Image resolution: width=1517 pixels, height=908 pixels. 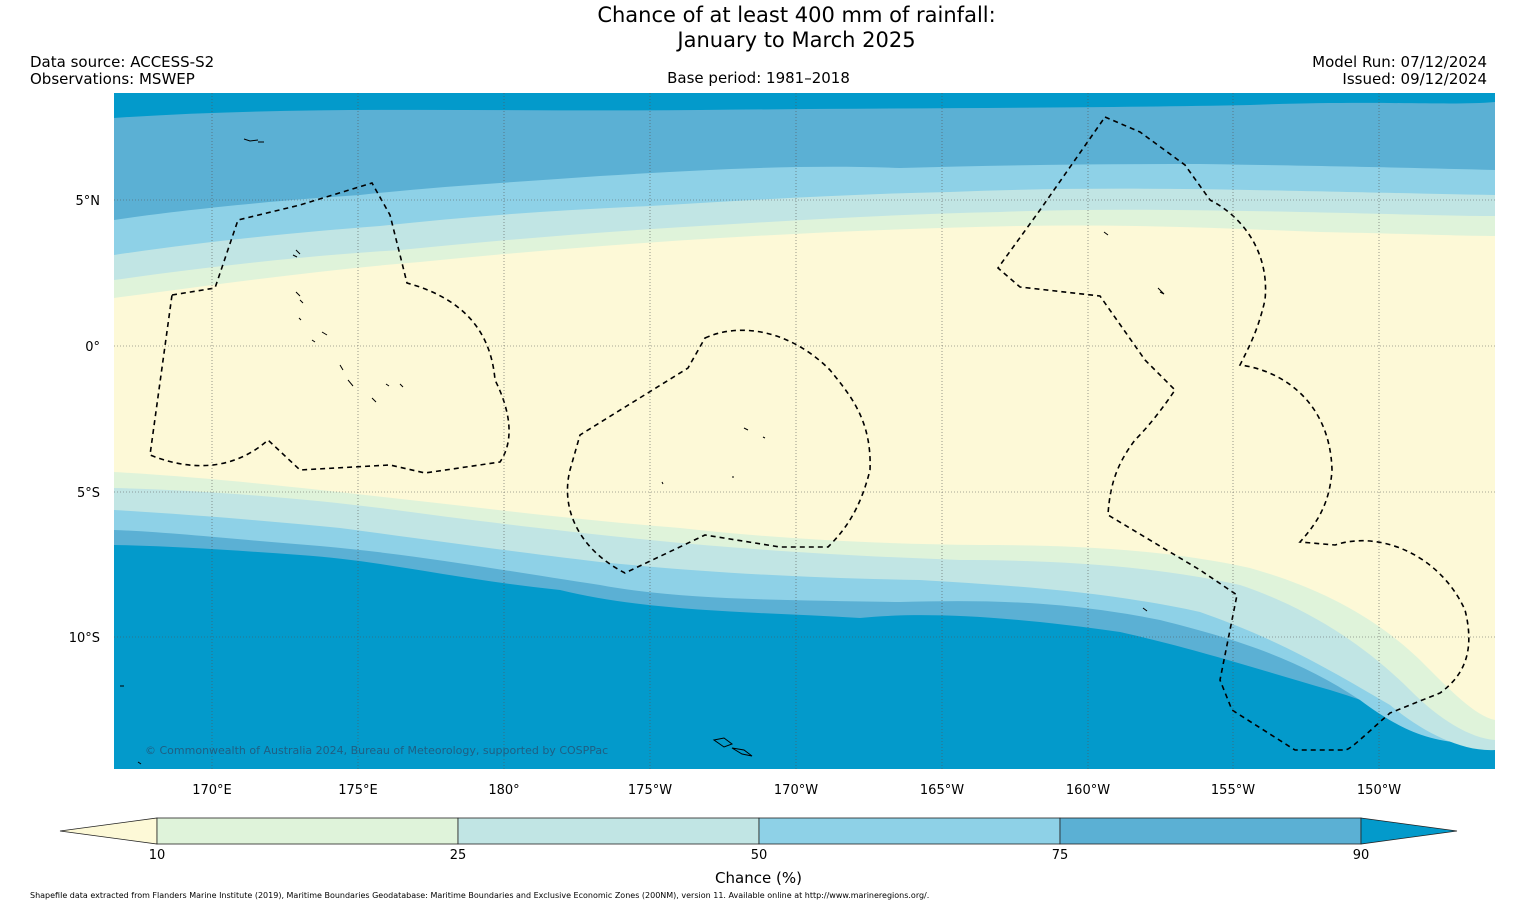 What do you see at coordinates (92, 347) in the screenshot?
I see `lat-label: 0°` at bounding box center [92, 347].